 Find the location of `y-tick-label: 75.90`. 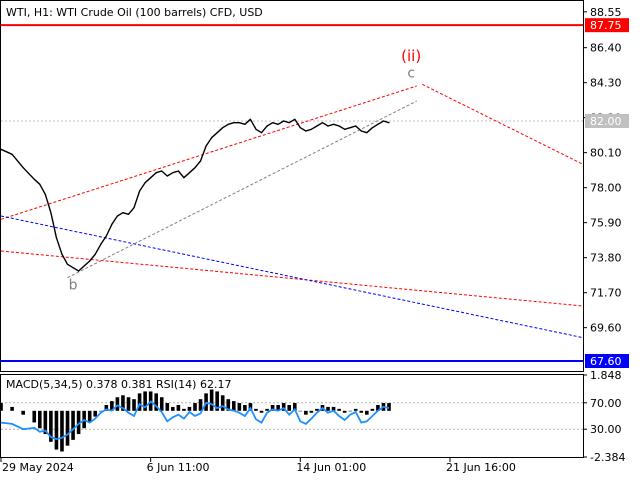

y-tick-label: 75.90 is located at coordinates (606, 223).